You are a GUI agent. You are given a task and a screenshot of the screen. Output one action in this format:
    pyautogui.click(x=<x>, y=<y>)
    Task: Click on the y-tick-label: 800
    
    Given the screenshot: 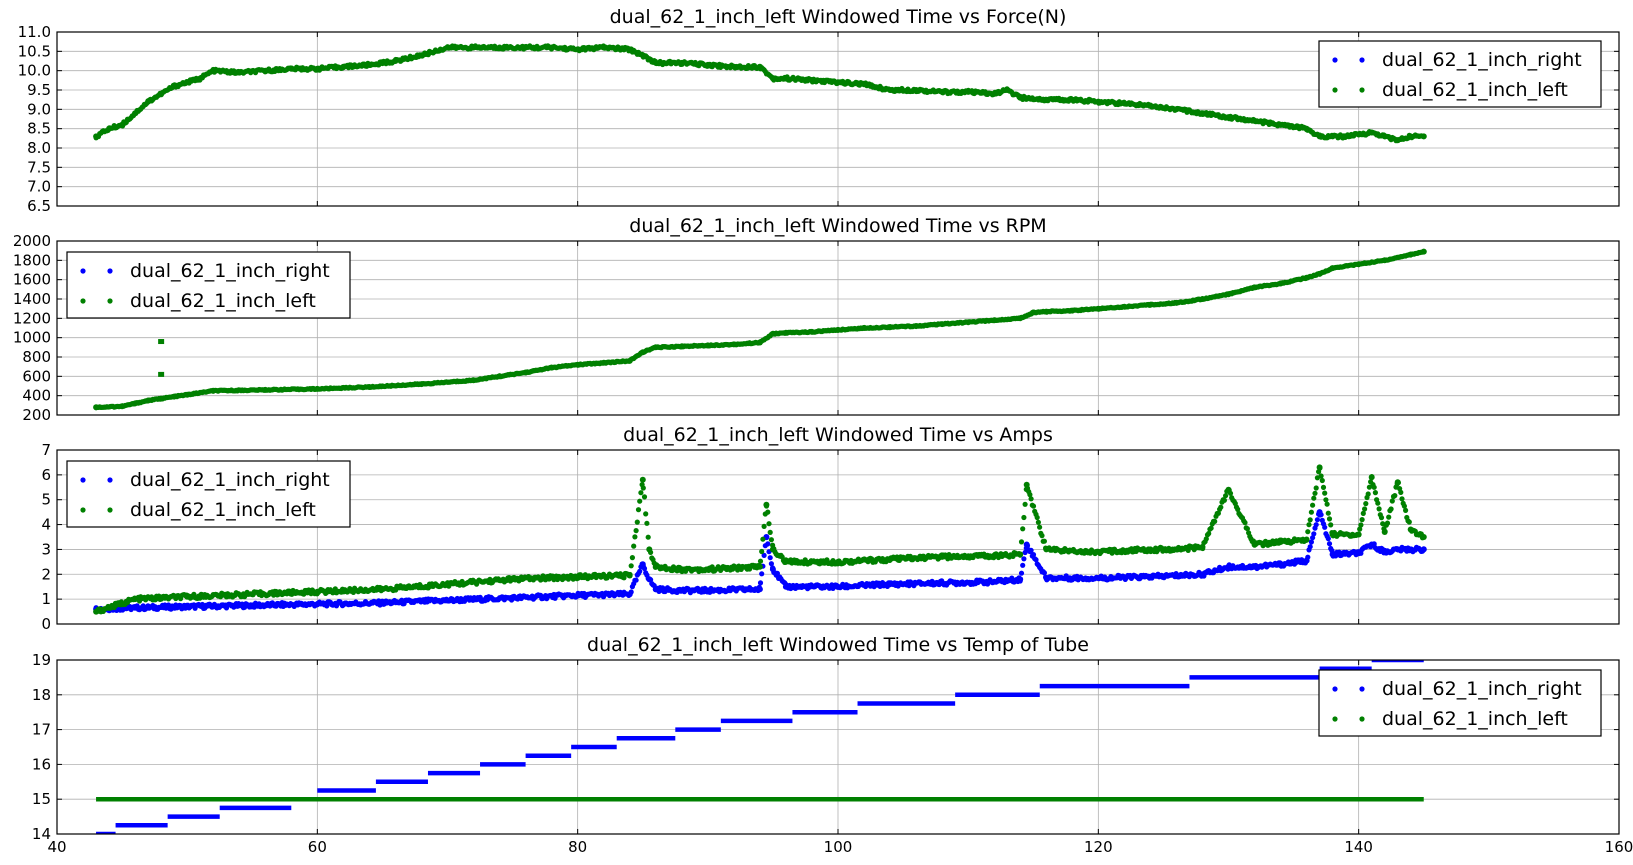 What is the action you would take?
    pyautogui.click(x=36, y=357)
    